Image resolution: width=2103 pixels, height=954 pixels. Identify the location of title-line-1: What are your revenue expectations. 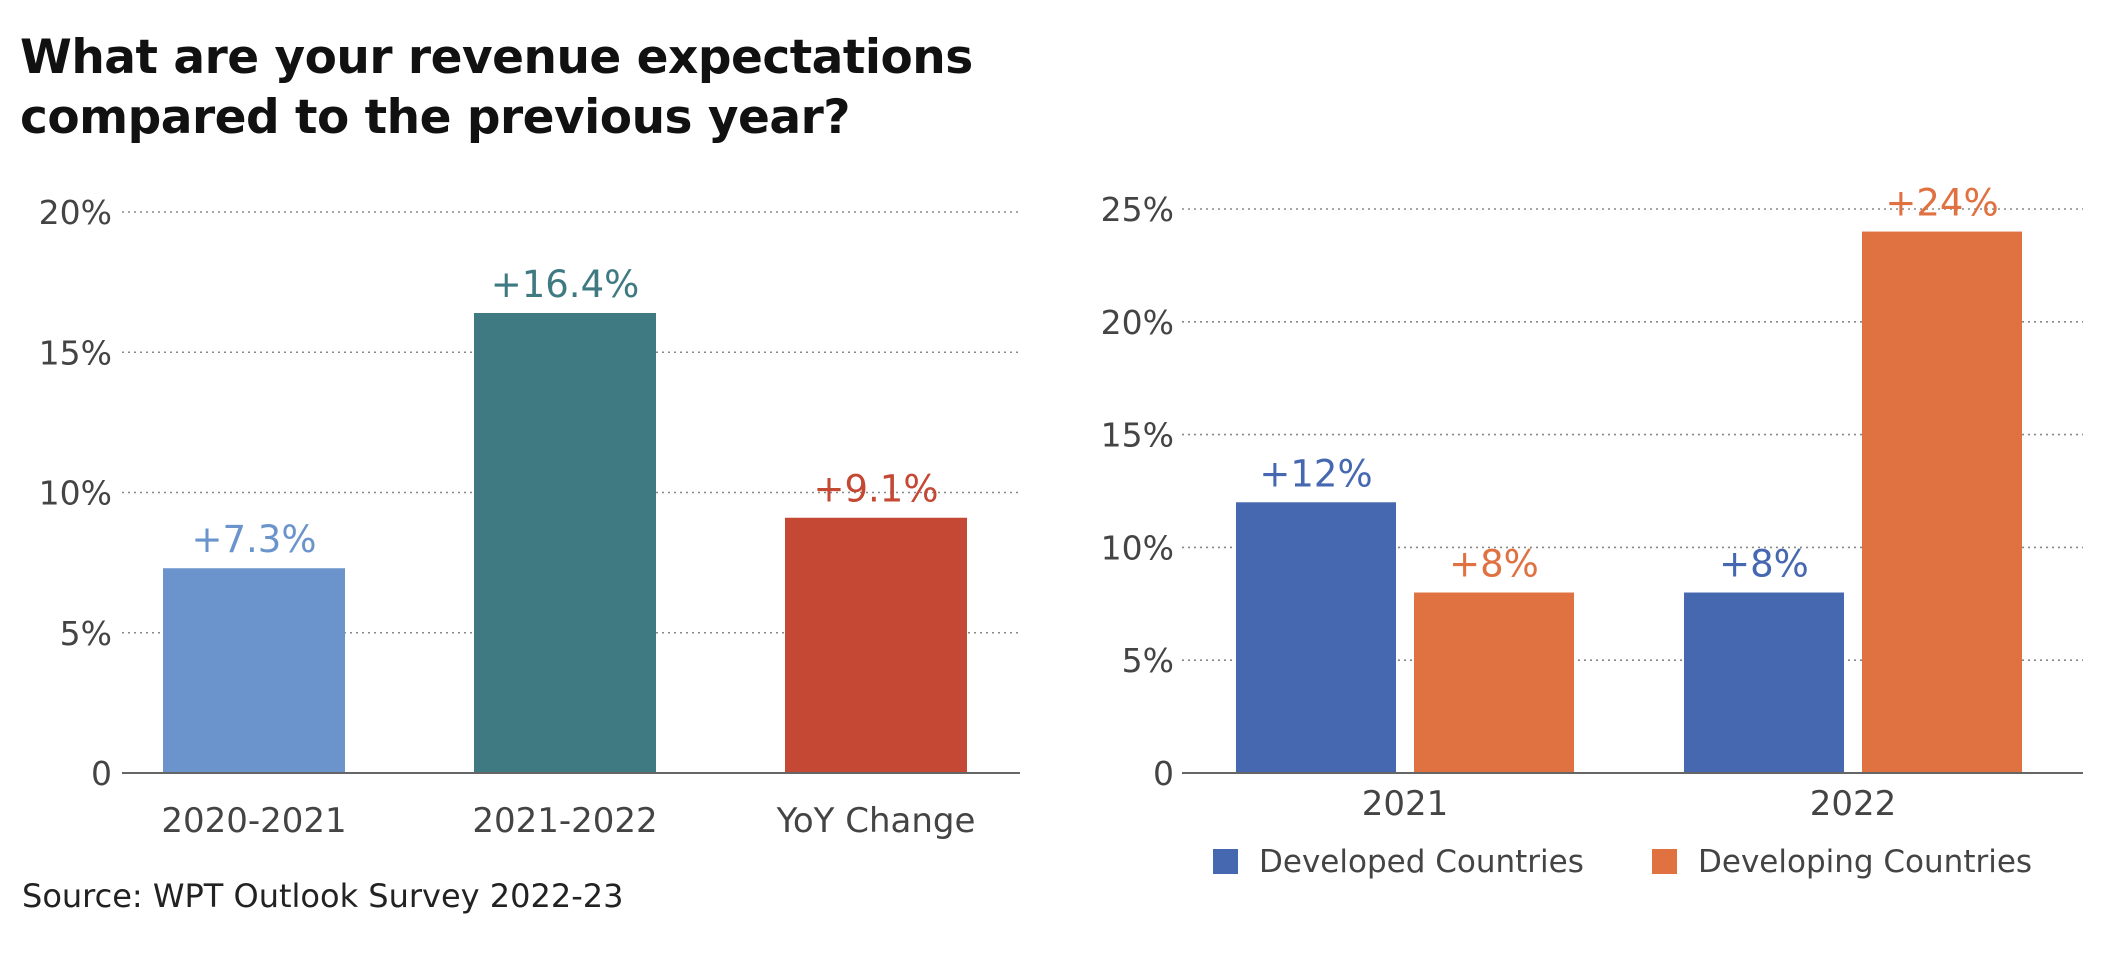
(496, 57).